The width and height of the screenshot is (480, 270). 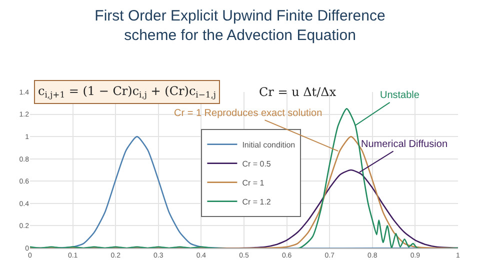 What do you see at coordinates (257, 163) in the screenshot?
I see `legend-label: Cr = 0.5` at bounding box center [257, 163].